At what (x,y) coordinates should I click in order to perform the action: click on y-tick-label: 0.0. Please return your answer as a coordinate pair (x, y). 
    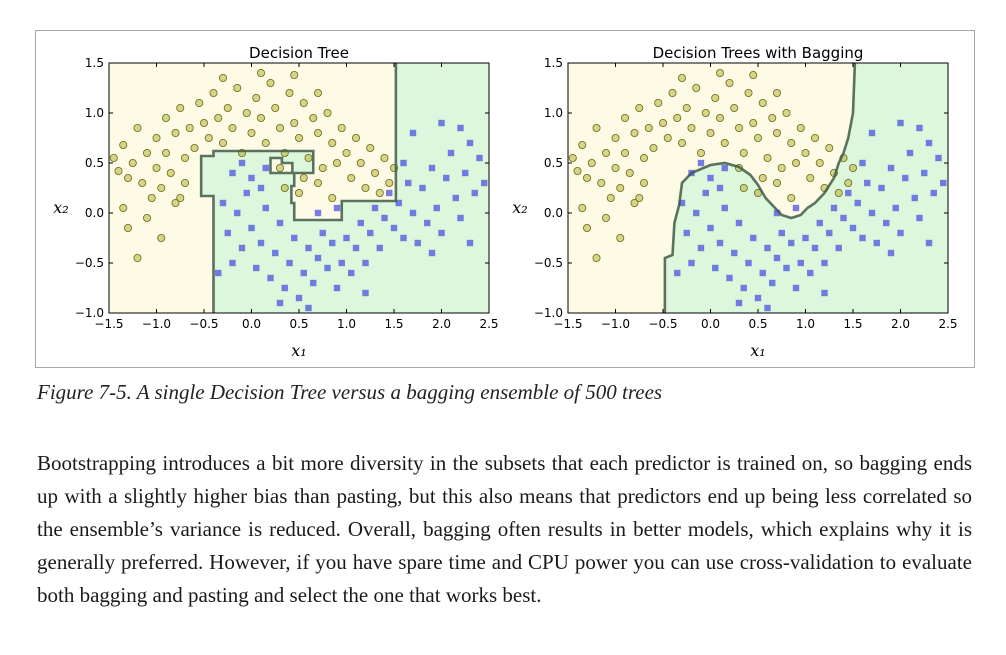
    Looking at the image, I should click on (553, 213).